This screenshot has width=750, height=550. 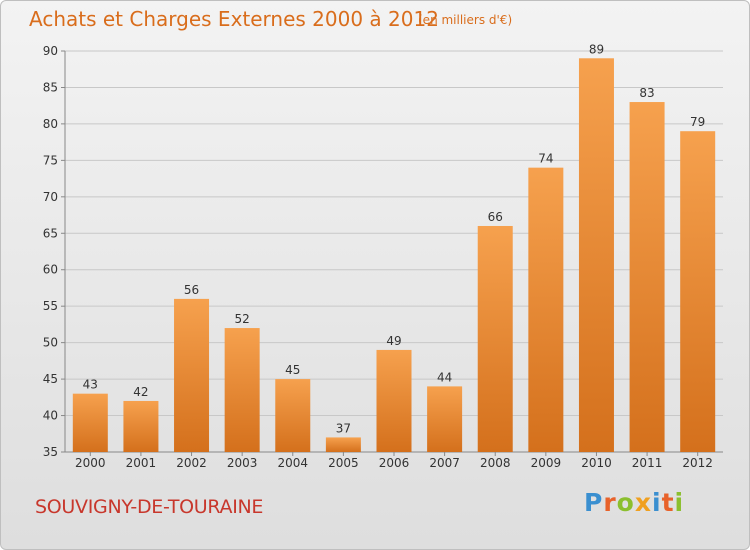 I want to click on bar-value-label: 49, so click(x=393, y=341).